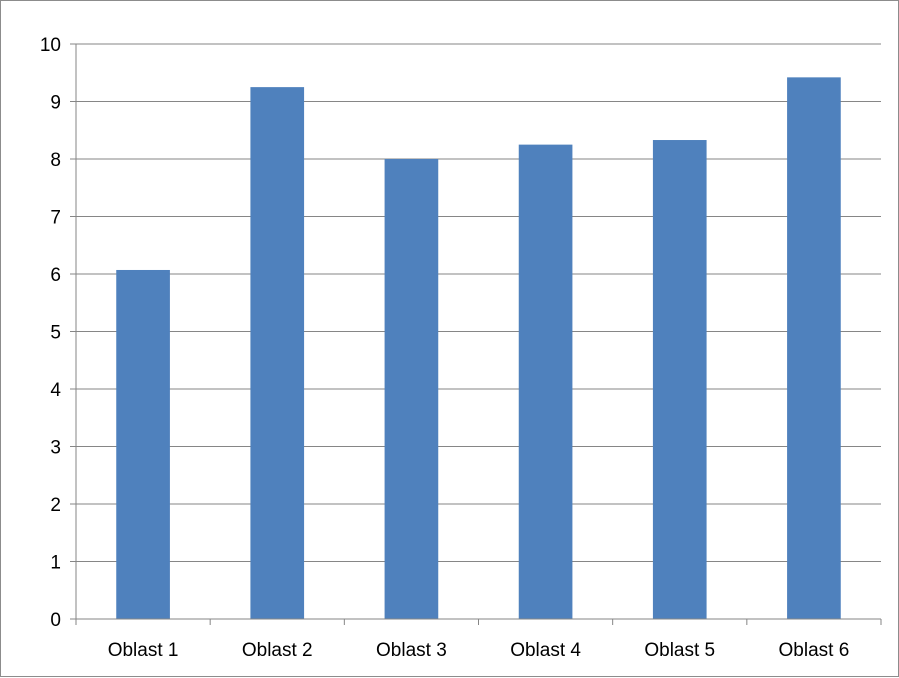  Describe the element at coordinates (55, 448) in the screenshot. I see `y-tick-label-3: 3` at that location.